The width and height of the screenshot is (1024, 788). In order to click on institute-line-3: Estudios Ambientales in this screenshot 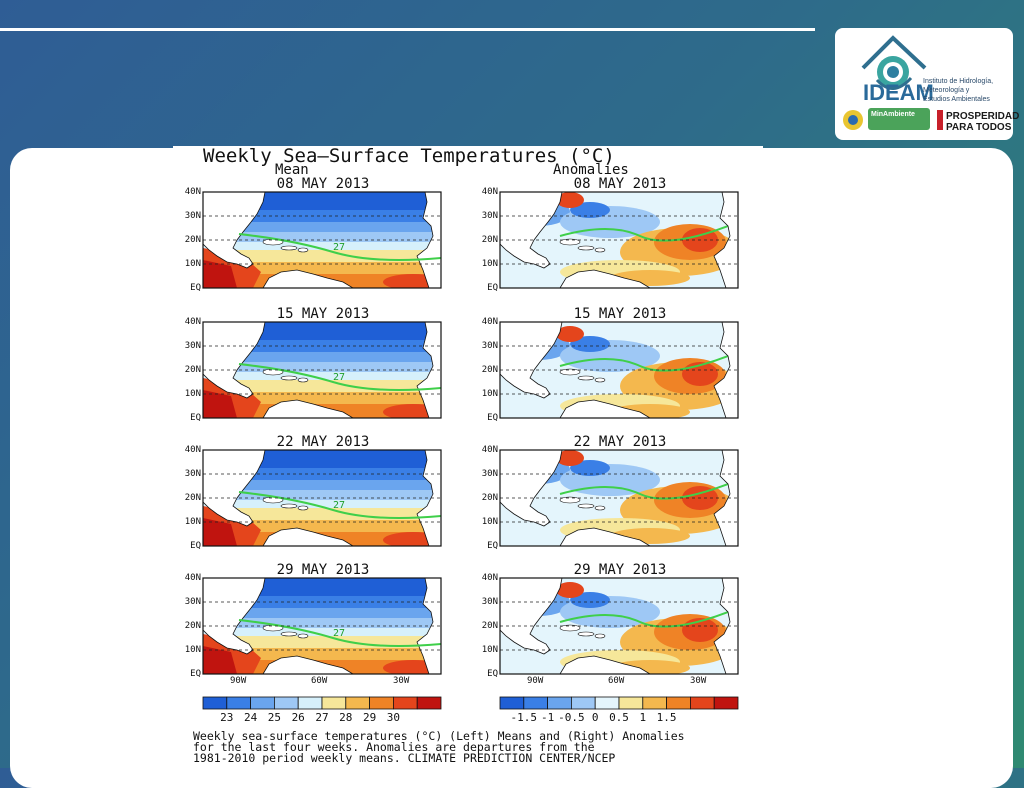, I will do `click(956, 99)`.